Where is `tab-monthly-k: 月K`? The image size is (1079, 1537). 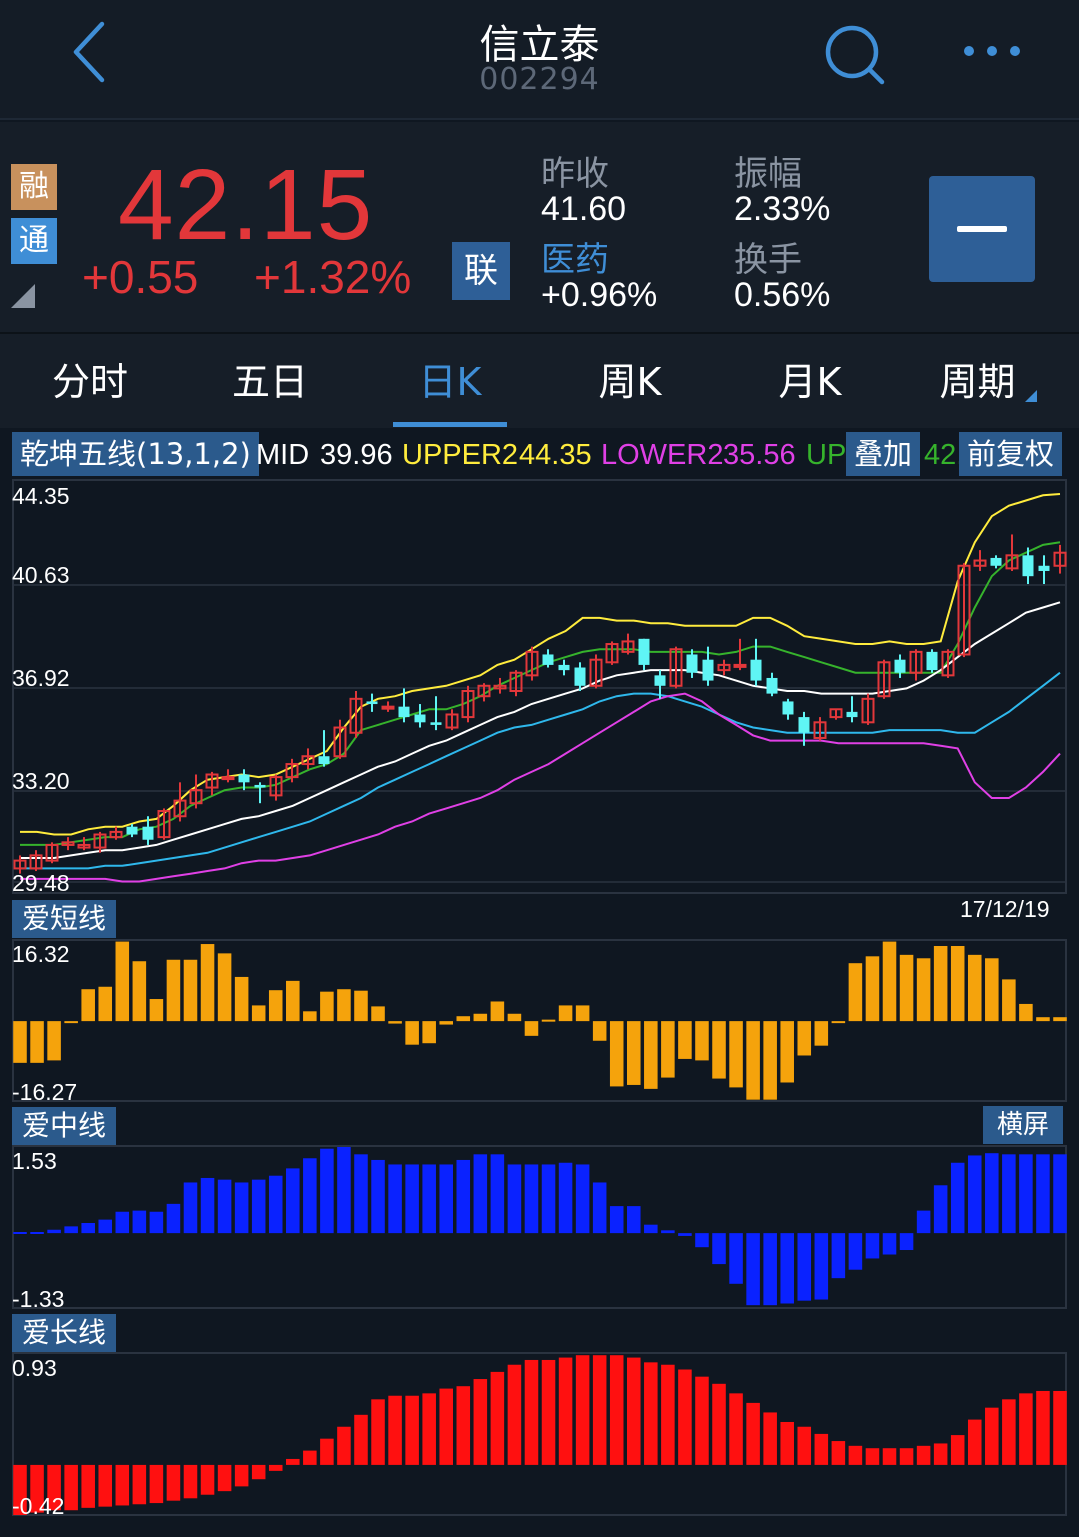 tab-monthly-k: 月K is located at coordinates (810, 382).